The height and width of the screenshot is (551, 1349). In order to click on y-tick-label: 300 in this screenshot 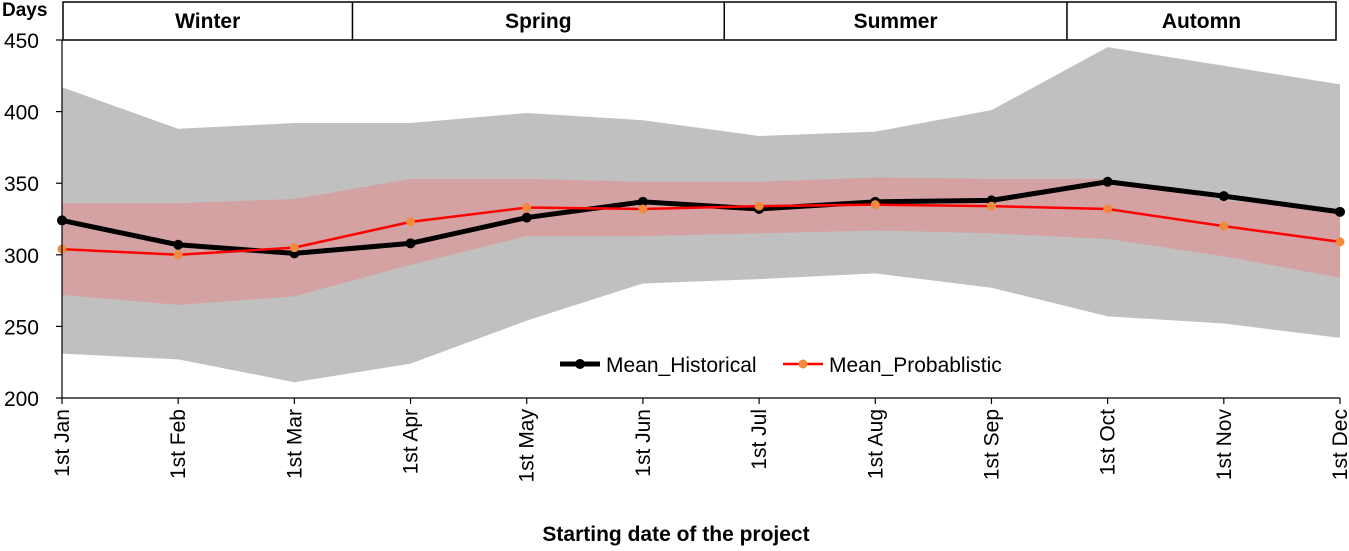, I will do `click(21, 256)`.